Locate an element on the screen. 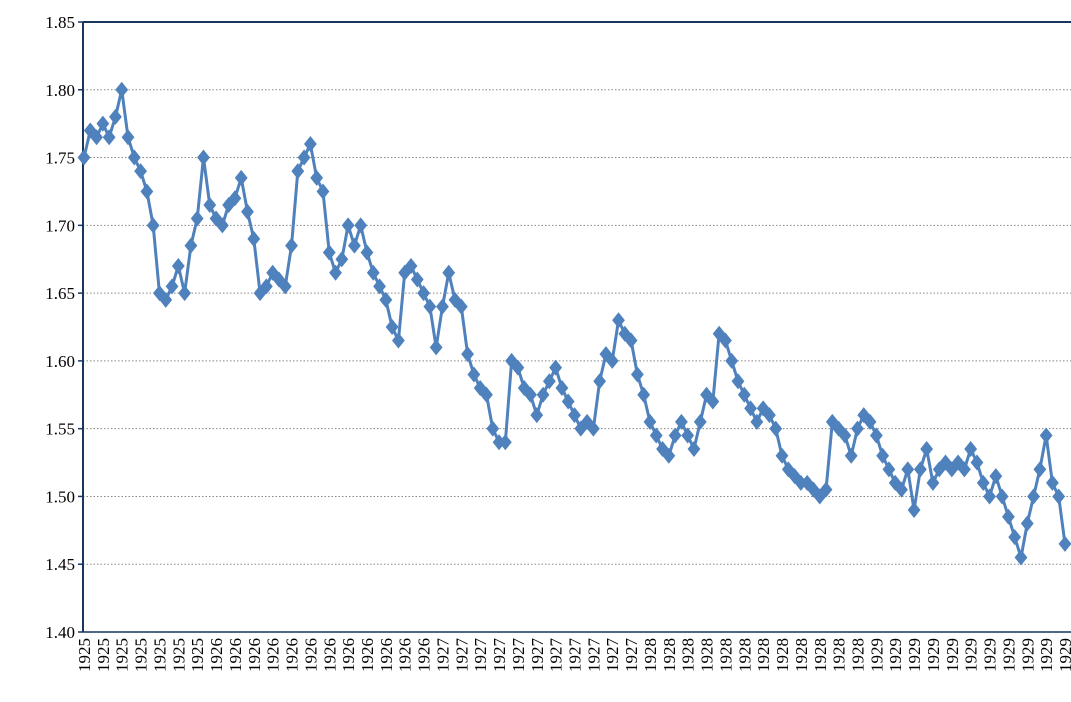 The height and width of the screenshot is (702, 1071). y-tick-label: 1.75 is located at coordinates (60, 158).